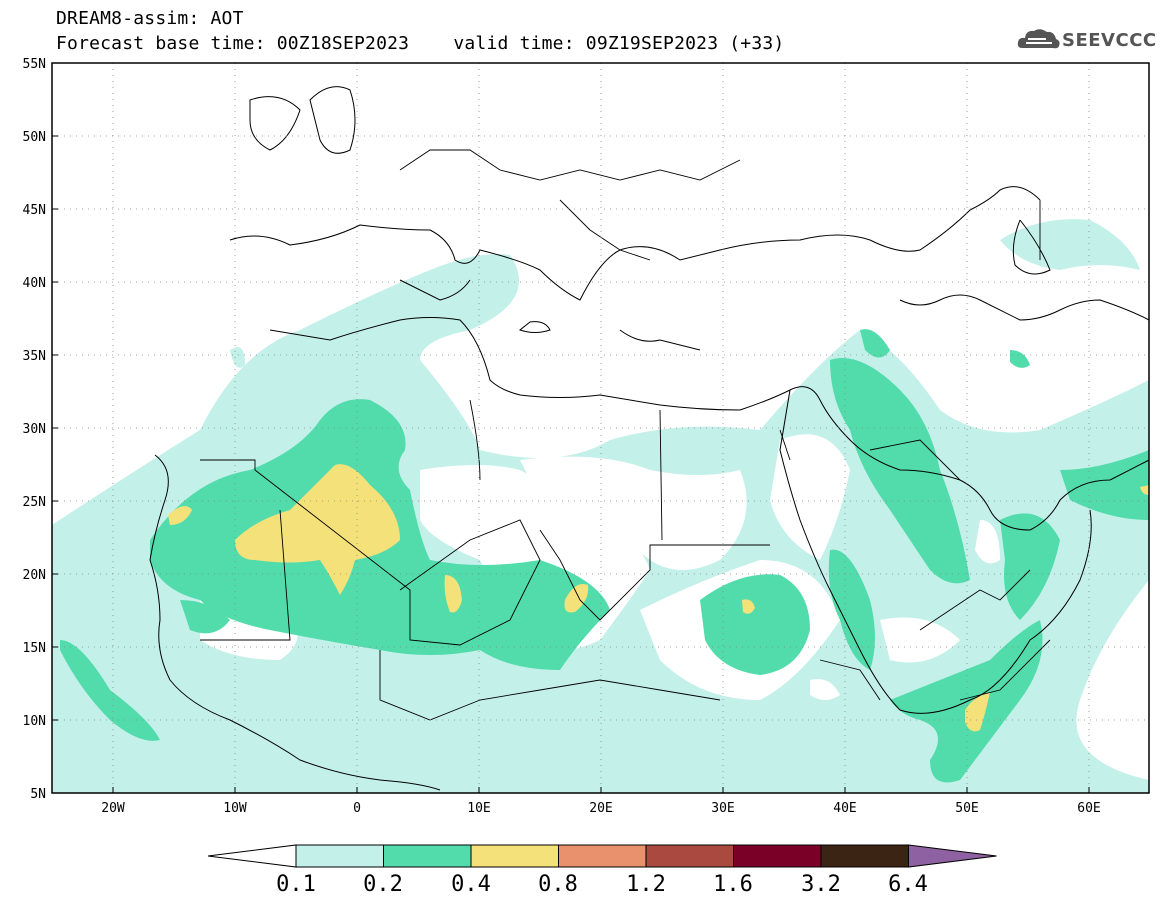  I want to click on lon-label: 10E, so click(478, 808).